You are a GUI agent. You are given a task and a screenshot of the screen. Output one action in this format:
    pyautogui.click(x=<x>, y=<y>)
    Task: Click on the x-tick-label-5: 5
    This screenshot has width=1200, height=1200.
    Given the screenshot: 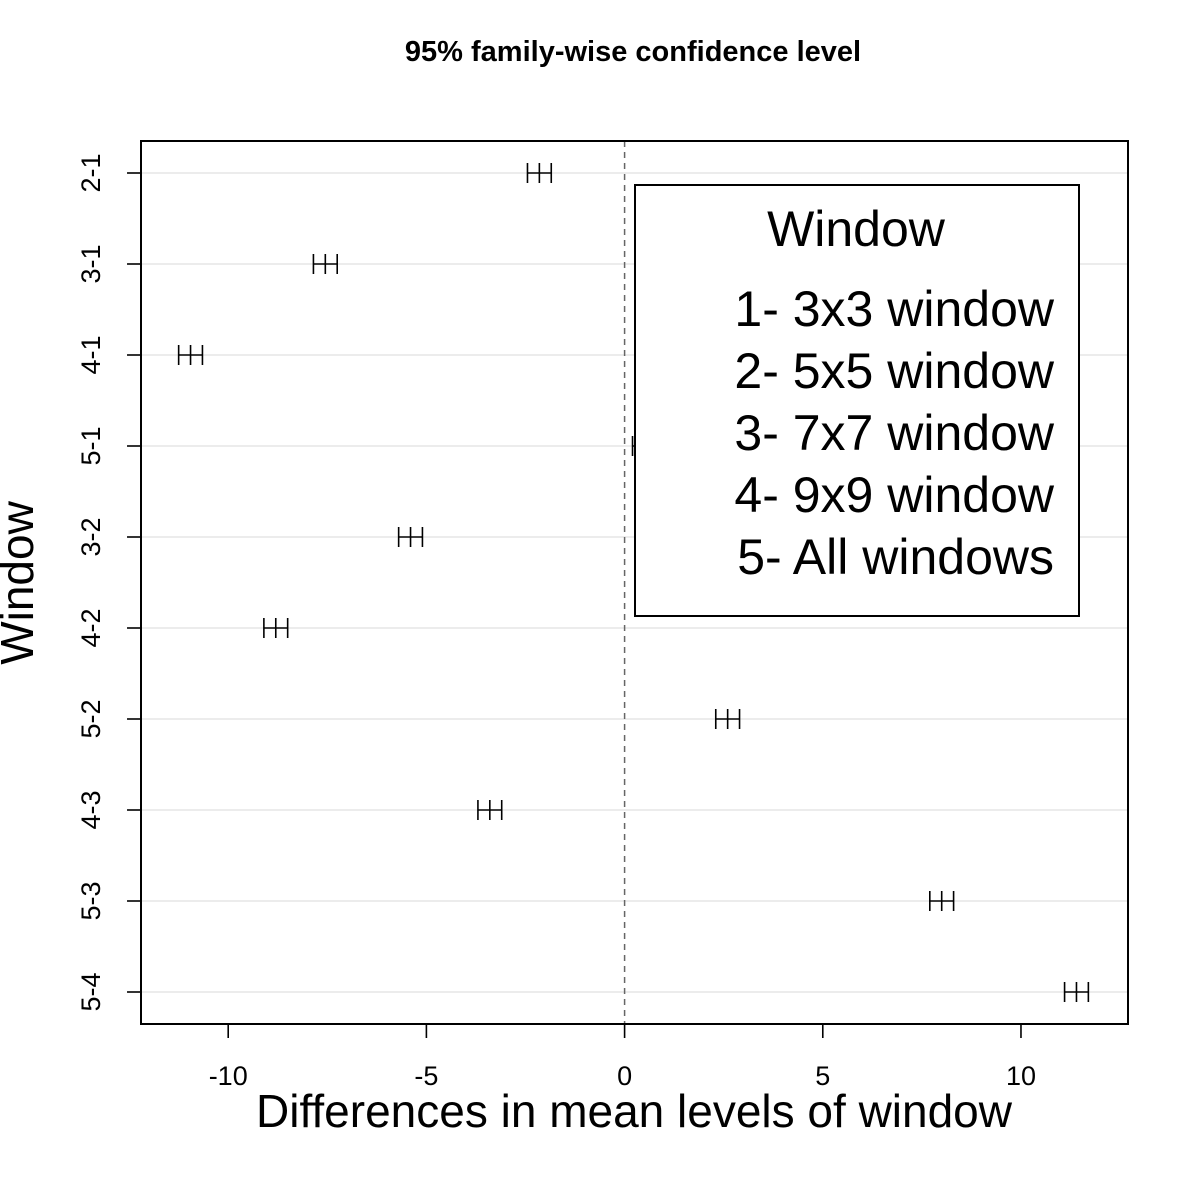 What is the action you would take?
    pyautogui.click(x=822, y=1076)
    